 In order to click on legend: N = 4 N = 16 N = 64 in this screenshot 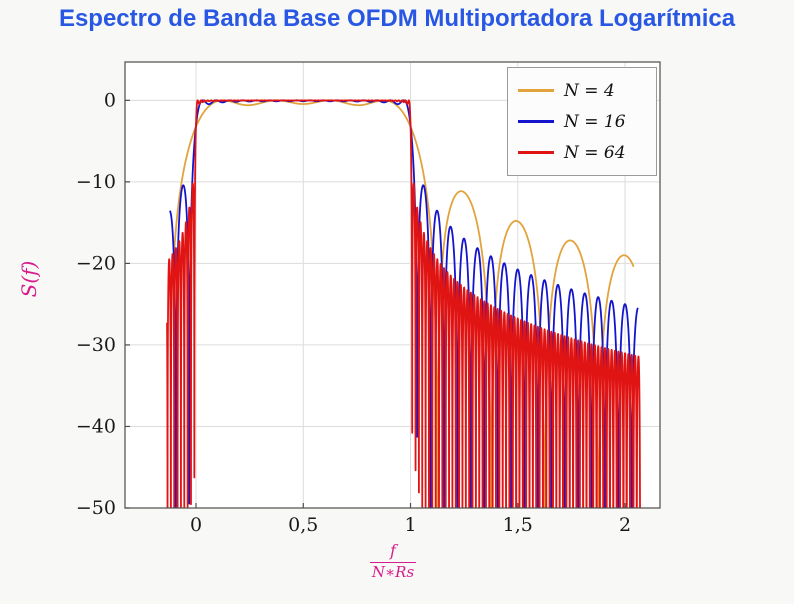, I will do `click(582, 121)`.